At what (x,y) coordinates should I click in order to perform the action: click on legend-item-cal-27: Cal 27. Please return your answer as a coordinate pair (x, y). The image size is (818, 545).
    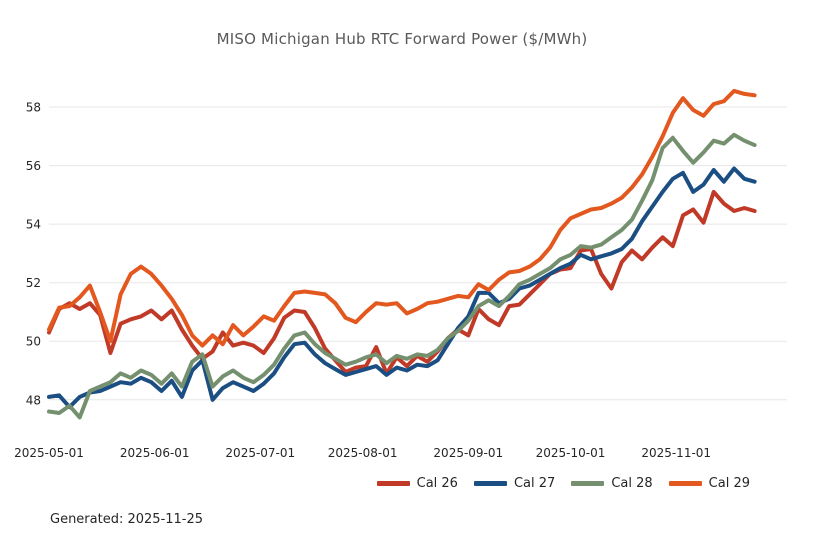
    Looking at the image, I should click on (514, 483).